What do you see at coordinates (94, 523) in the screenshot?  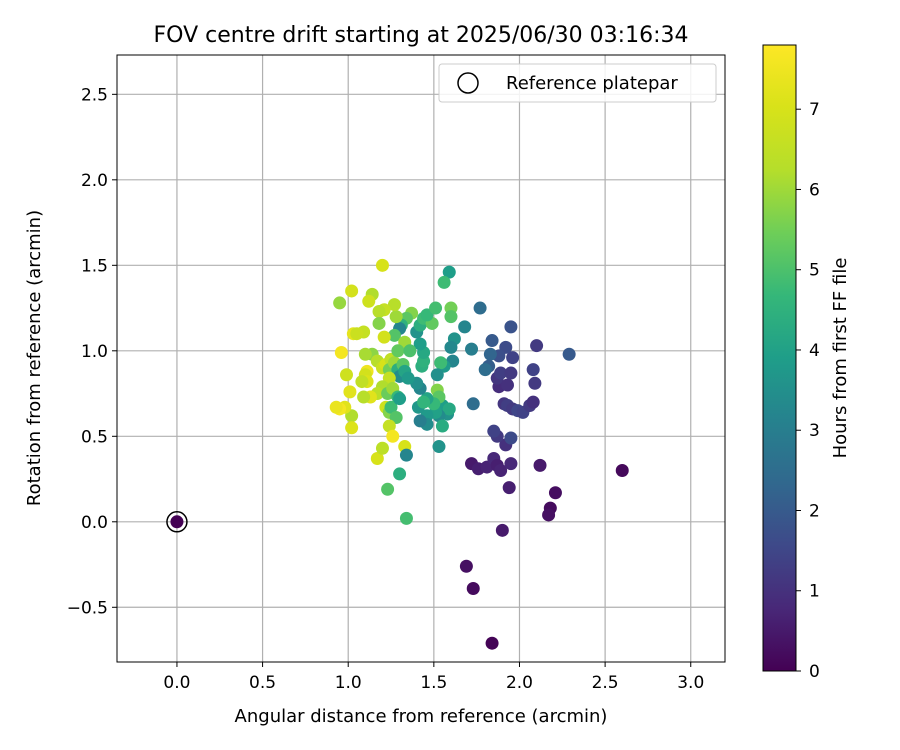 I see `y-tick-label: 0.0` at bounding box center [94, 523].